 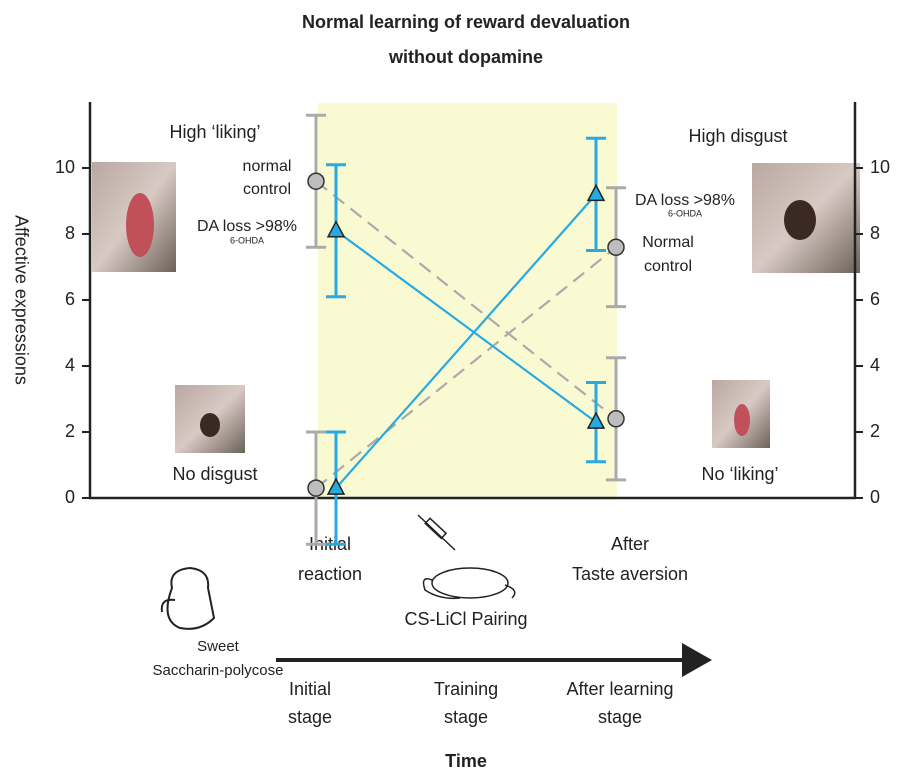 I want to click on y2-tick-label: 2, so click(x=875, y=431).